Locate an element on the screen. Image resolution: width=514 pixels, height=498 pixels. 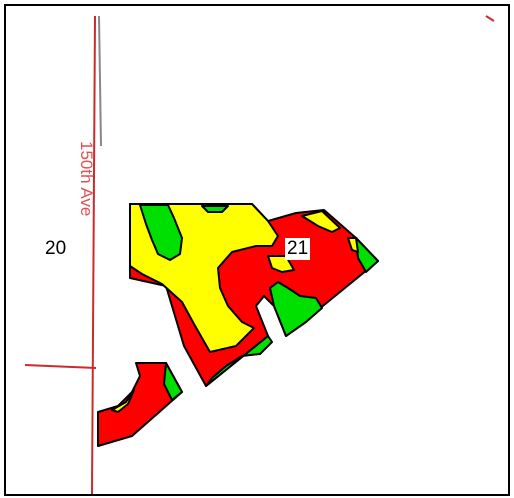
zone-green-small is located at coordinates (173, 381).